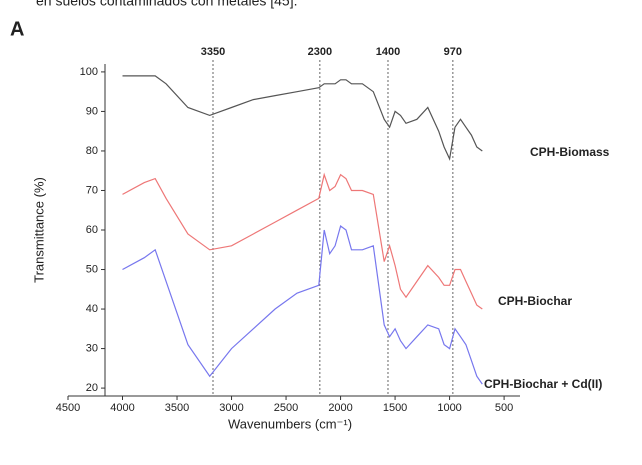  What do you see at coordinates (68, 408) in the screenshot?
I see `x-tick-label: 4500` at bounding box center [68, 408].